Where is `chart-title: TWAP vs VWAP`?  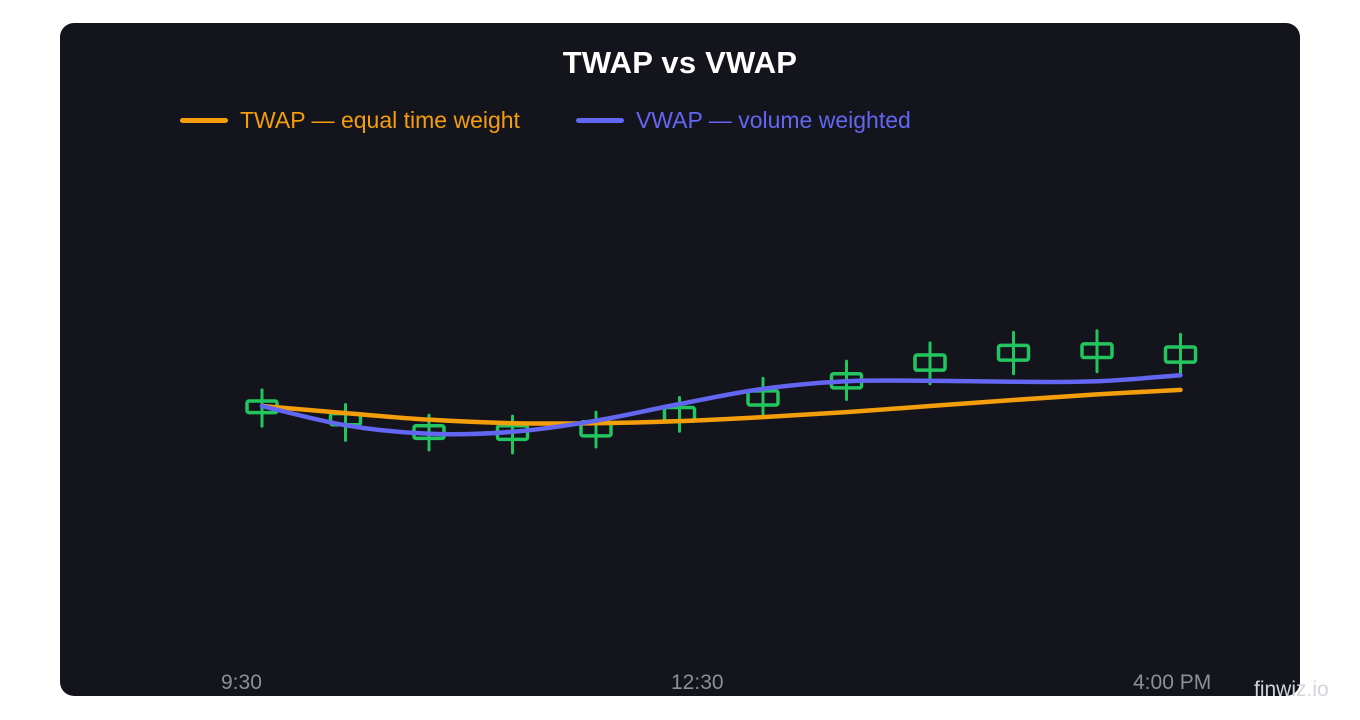
chart-title: TWAP vs VWAP is located at coordinates (680, 62).